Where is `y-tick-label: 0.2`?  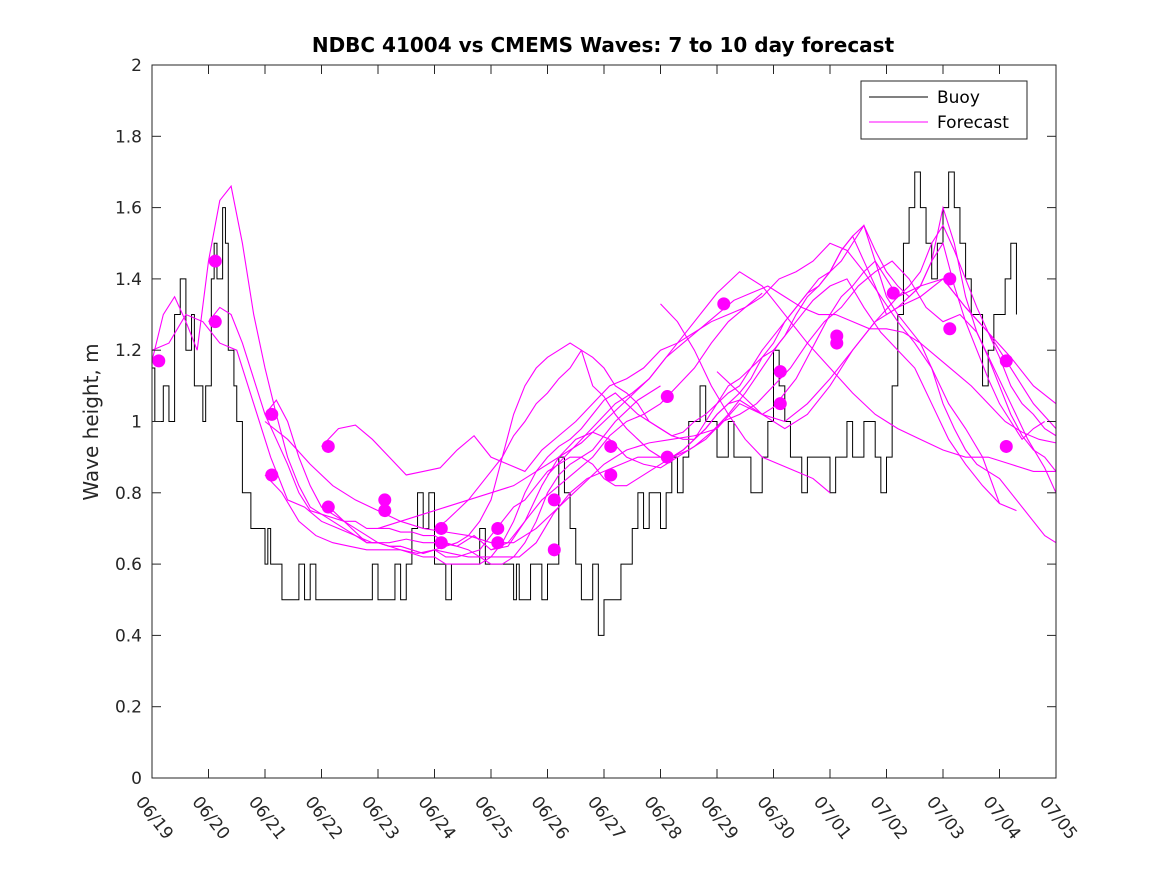
y-tick-label: 0.2 is located at coordinates (128, 708).